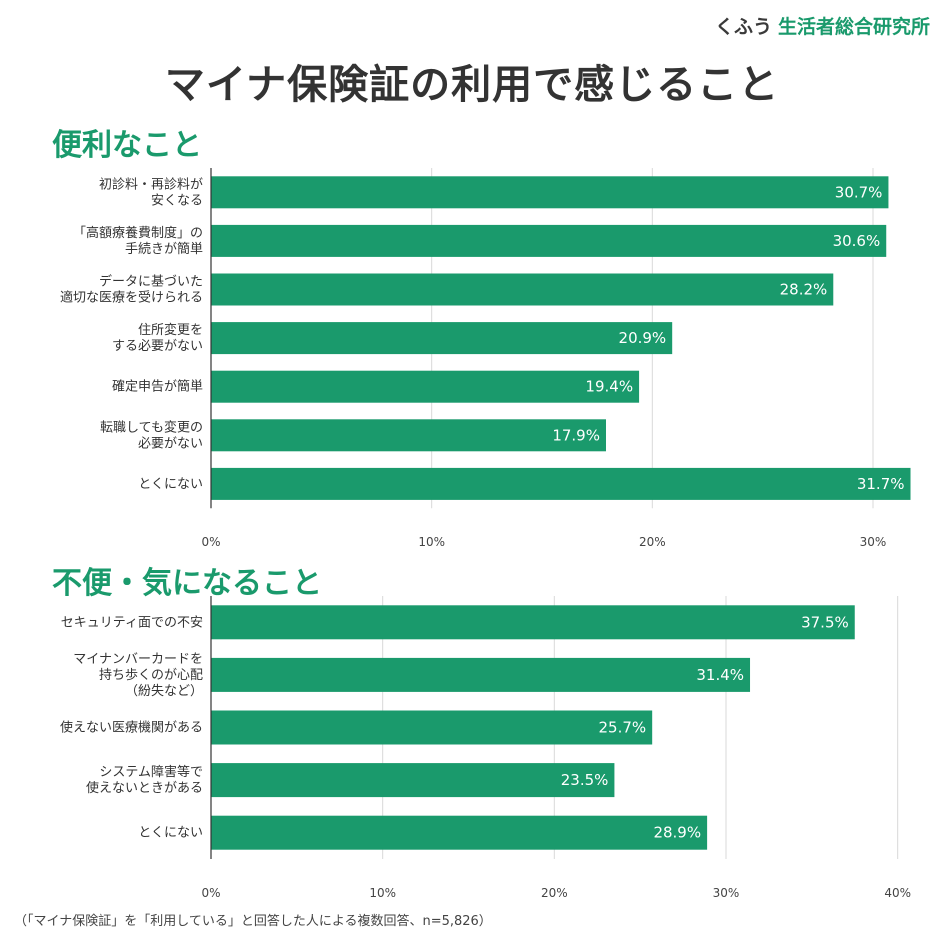 The width and height of the screenshot is (944, 944). Describe the element at coordinates (881, 484) in the screenshot. I see `data-label: 31.7%` at that location.